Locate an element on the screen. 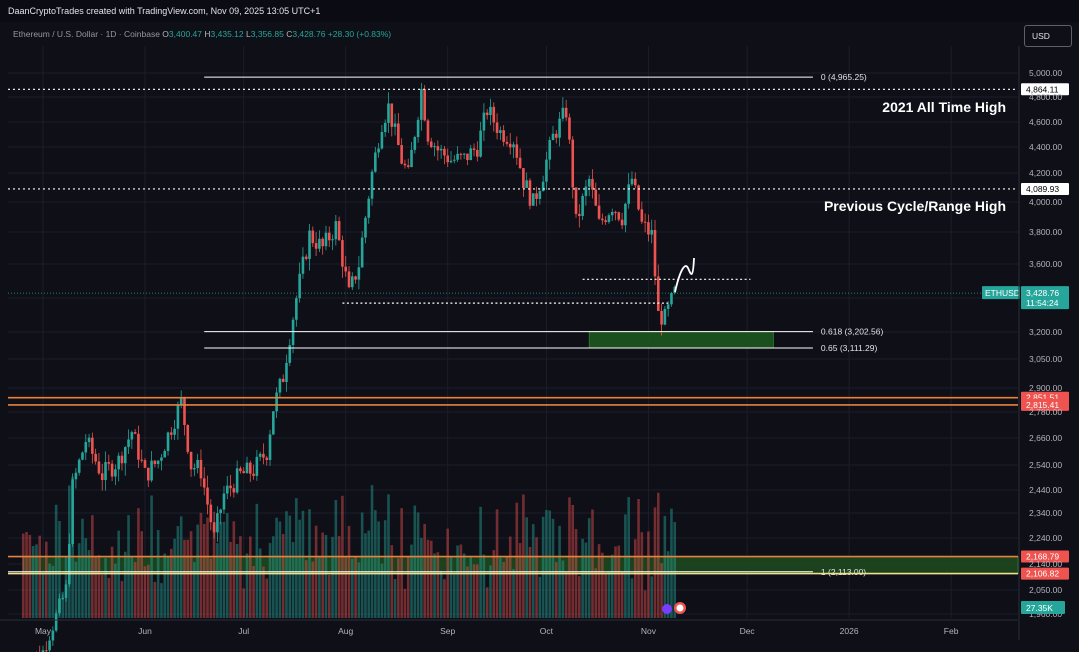  y-tick-label: 4,200.00 is located at coordinates (1045, 173).